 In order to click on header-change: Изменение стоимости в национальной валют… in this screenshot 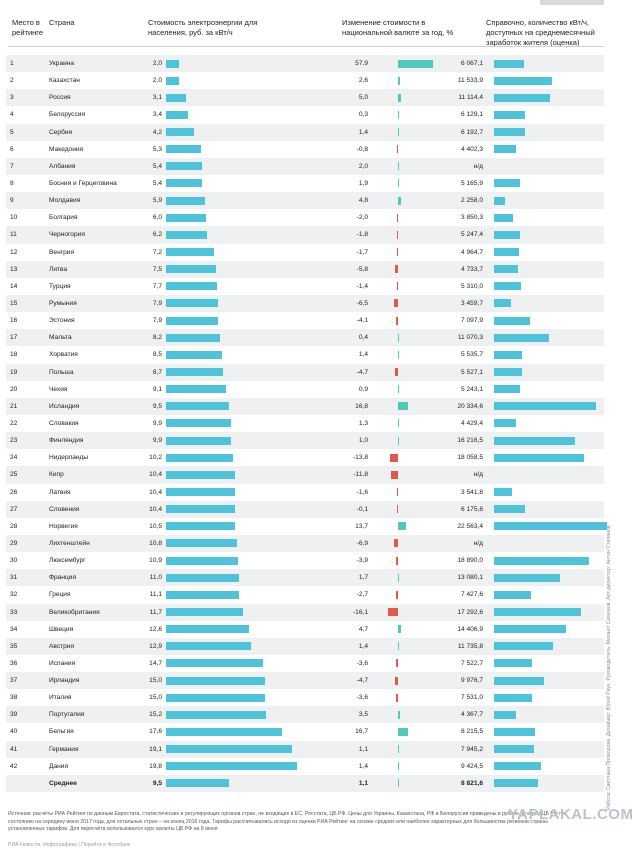, I will do `click(398, 27)`.